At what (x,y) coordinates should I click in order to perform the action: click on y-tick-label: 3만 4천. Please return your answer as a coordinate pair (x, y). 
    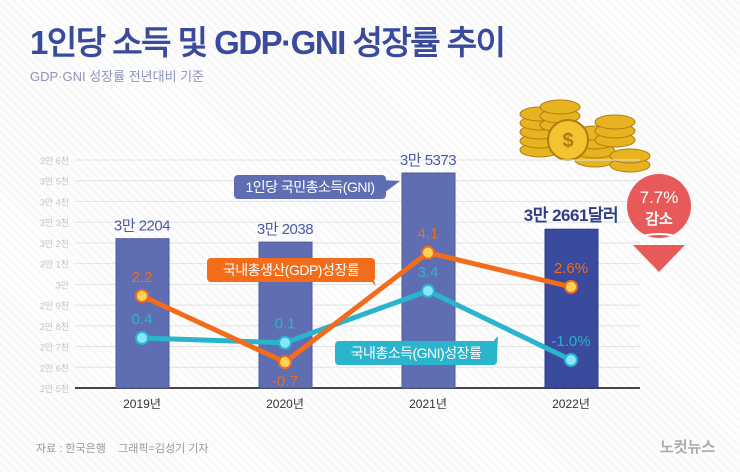
    Looking at the image, I should click on (54, 202).